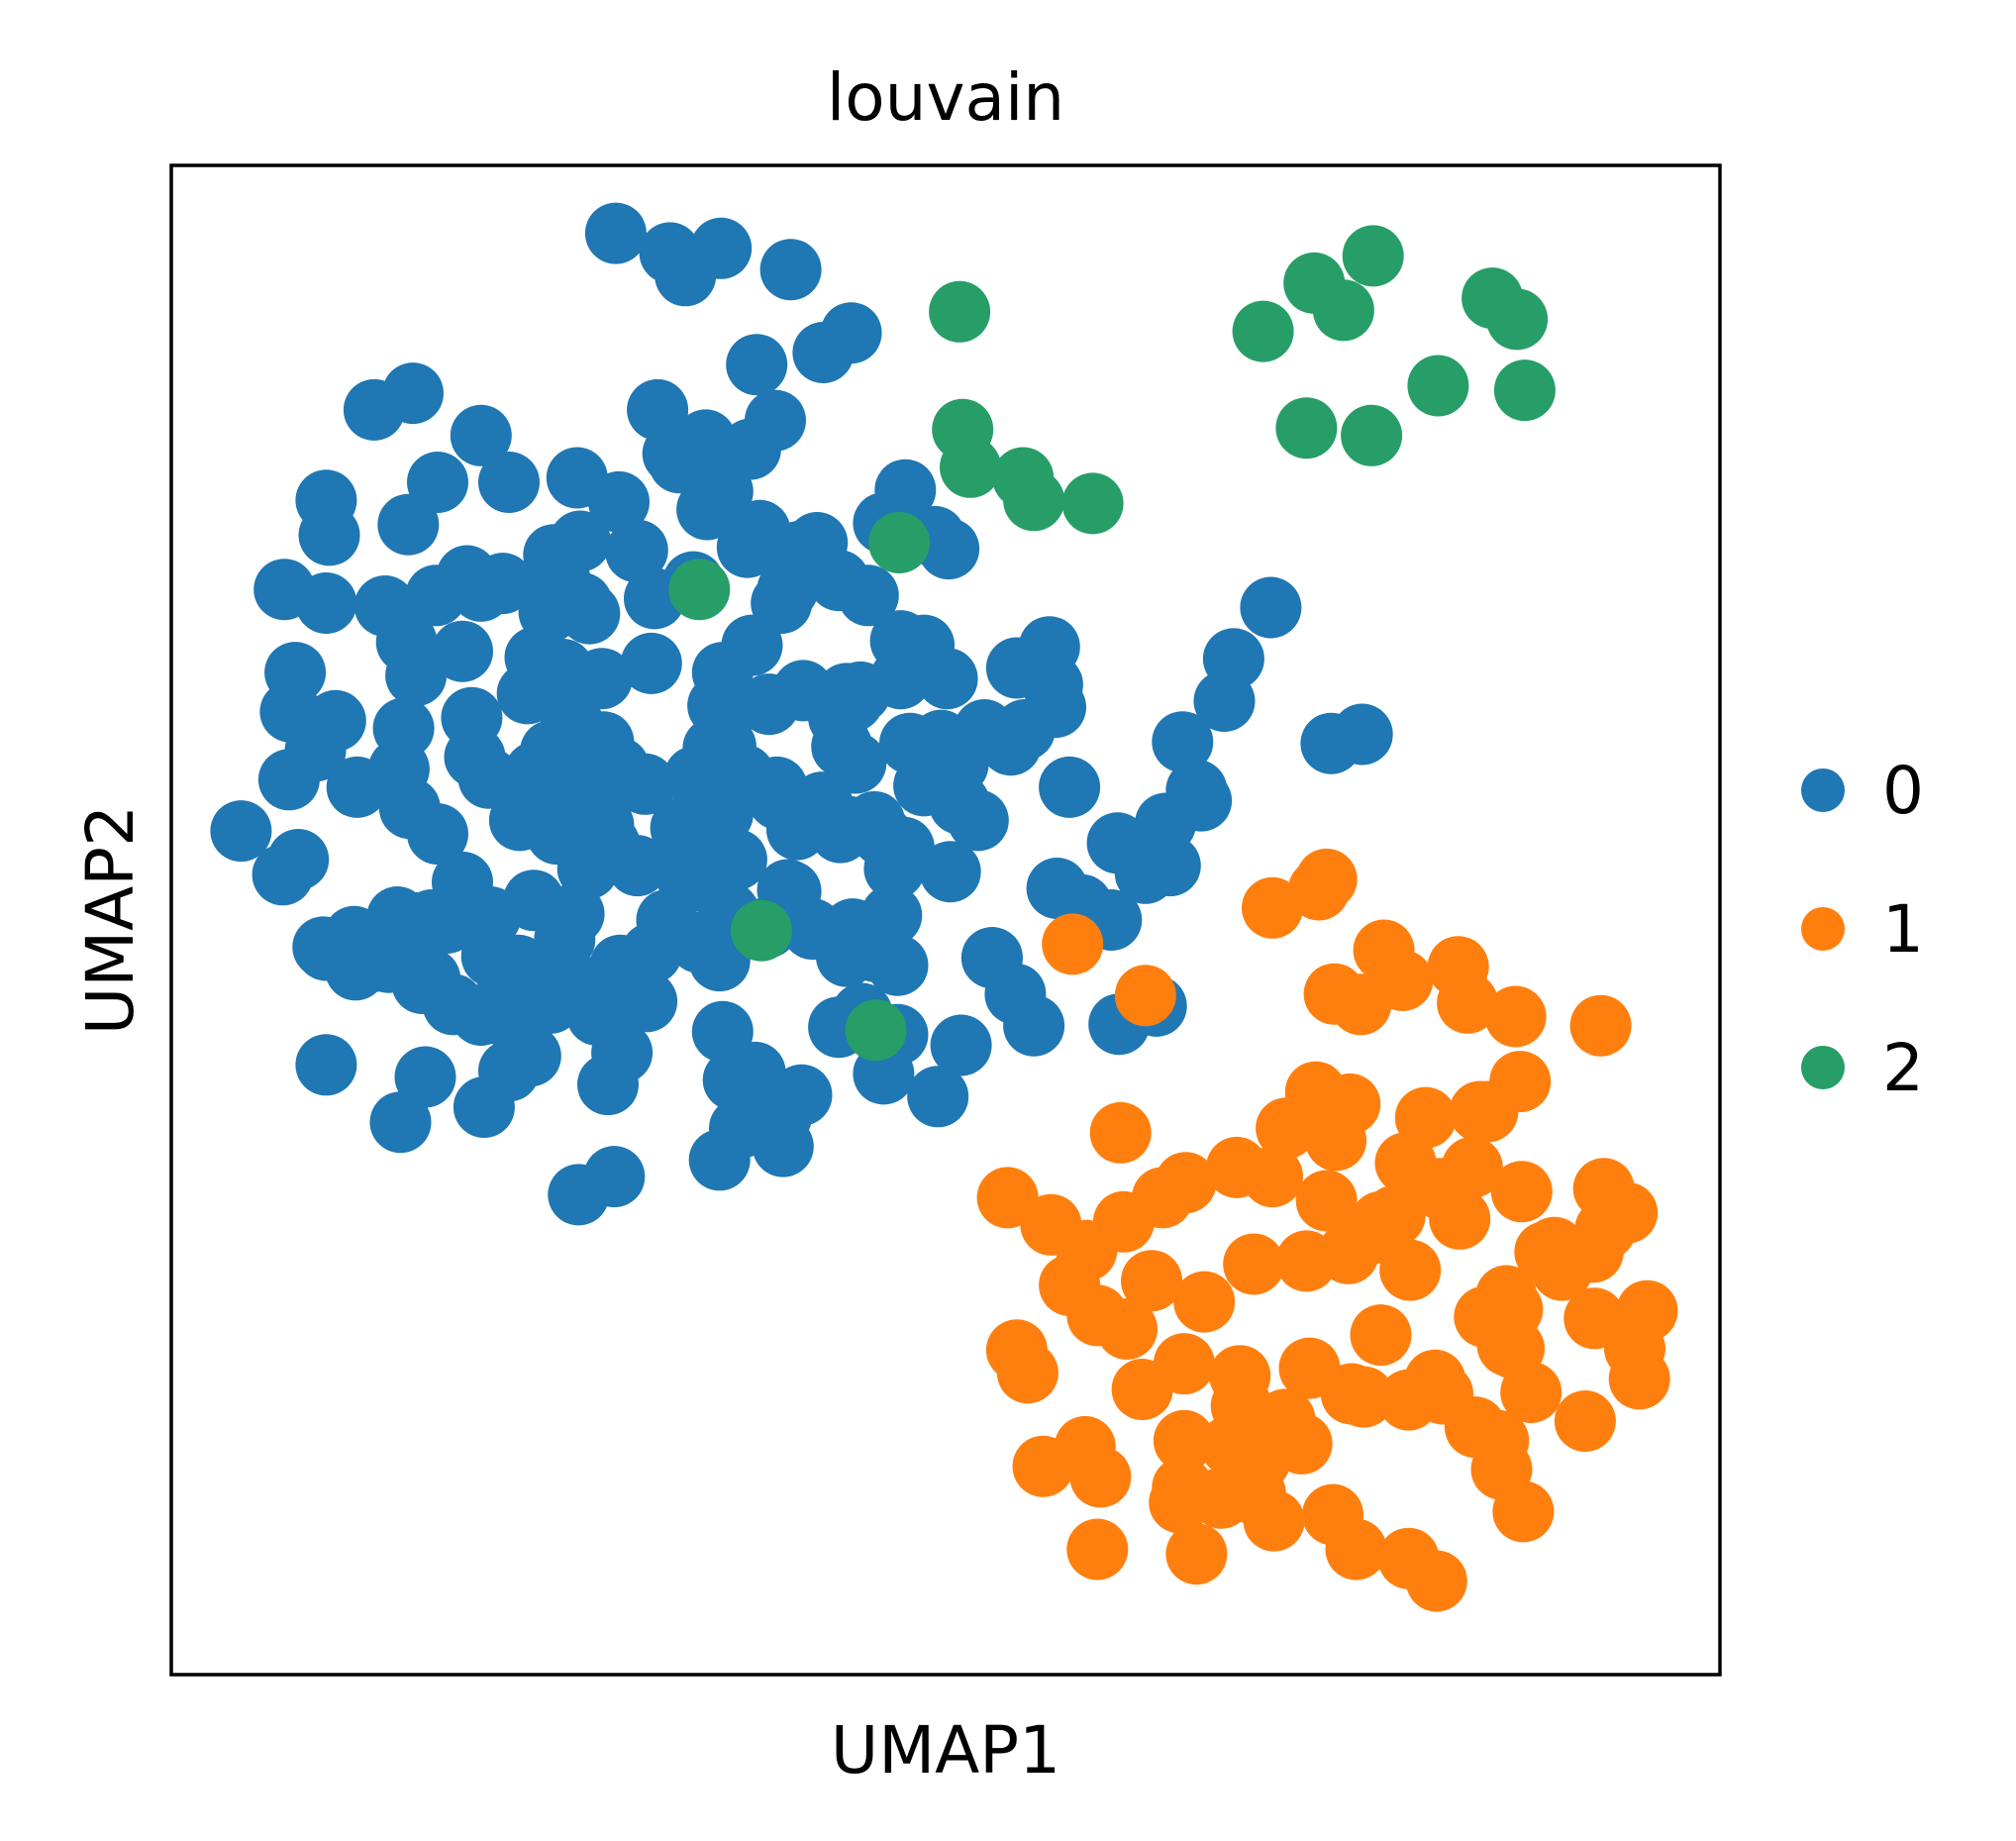  What do you see at coordinates (1903, 1068) in the screenshot?
I see `legend-label-2: 2` at bounding box center [1903, 1068].